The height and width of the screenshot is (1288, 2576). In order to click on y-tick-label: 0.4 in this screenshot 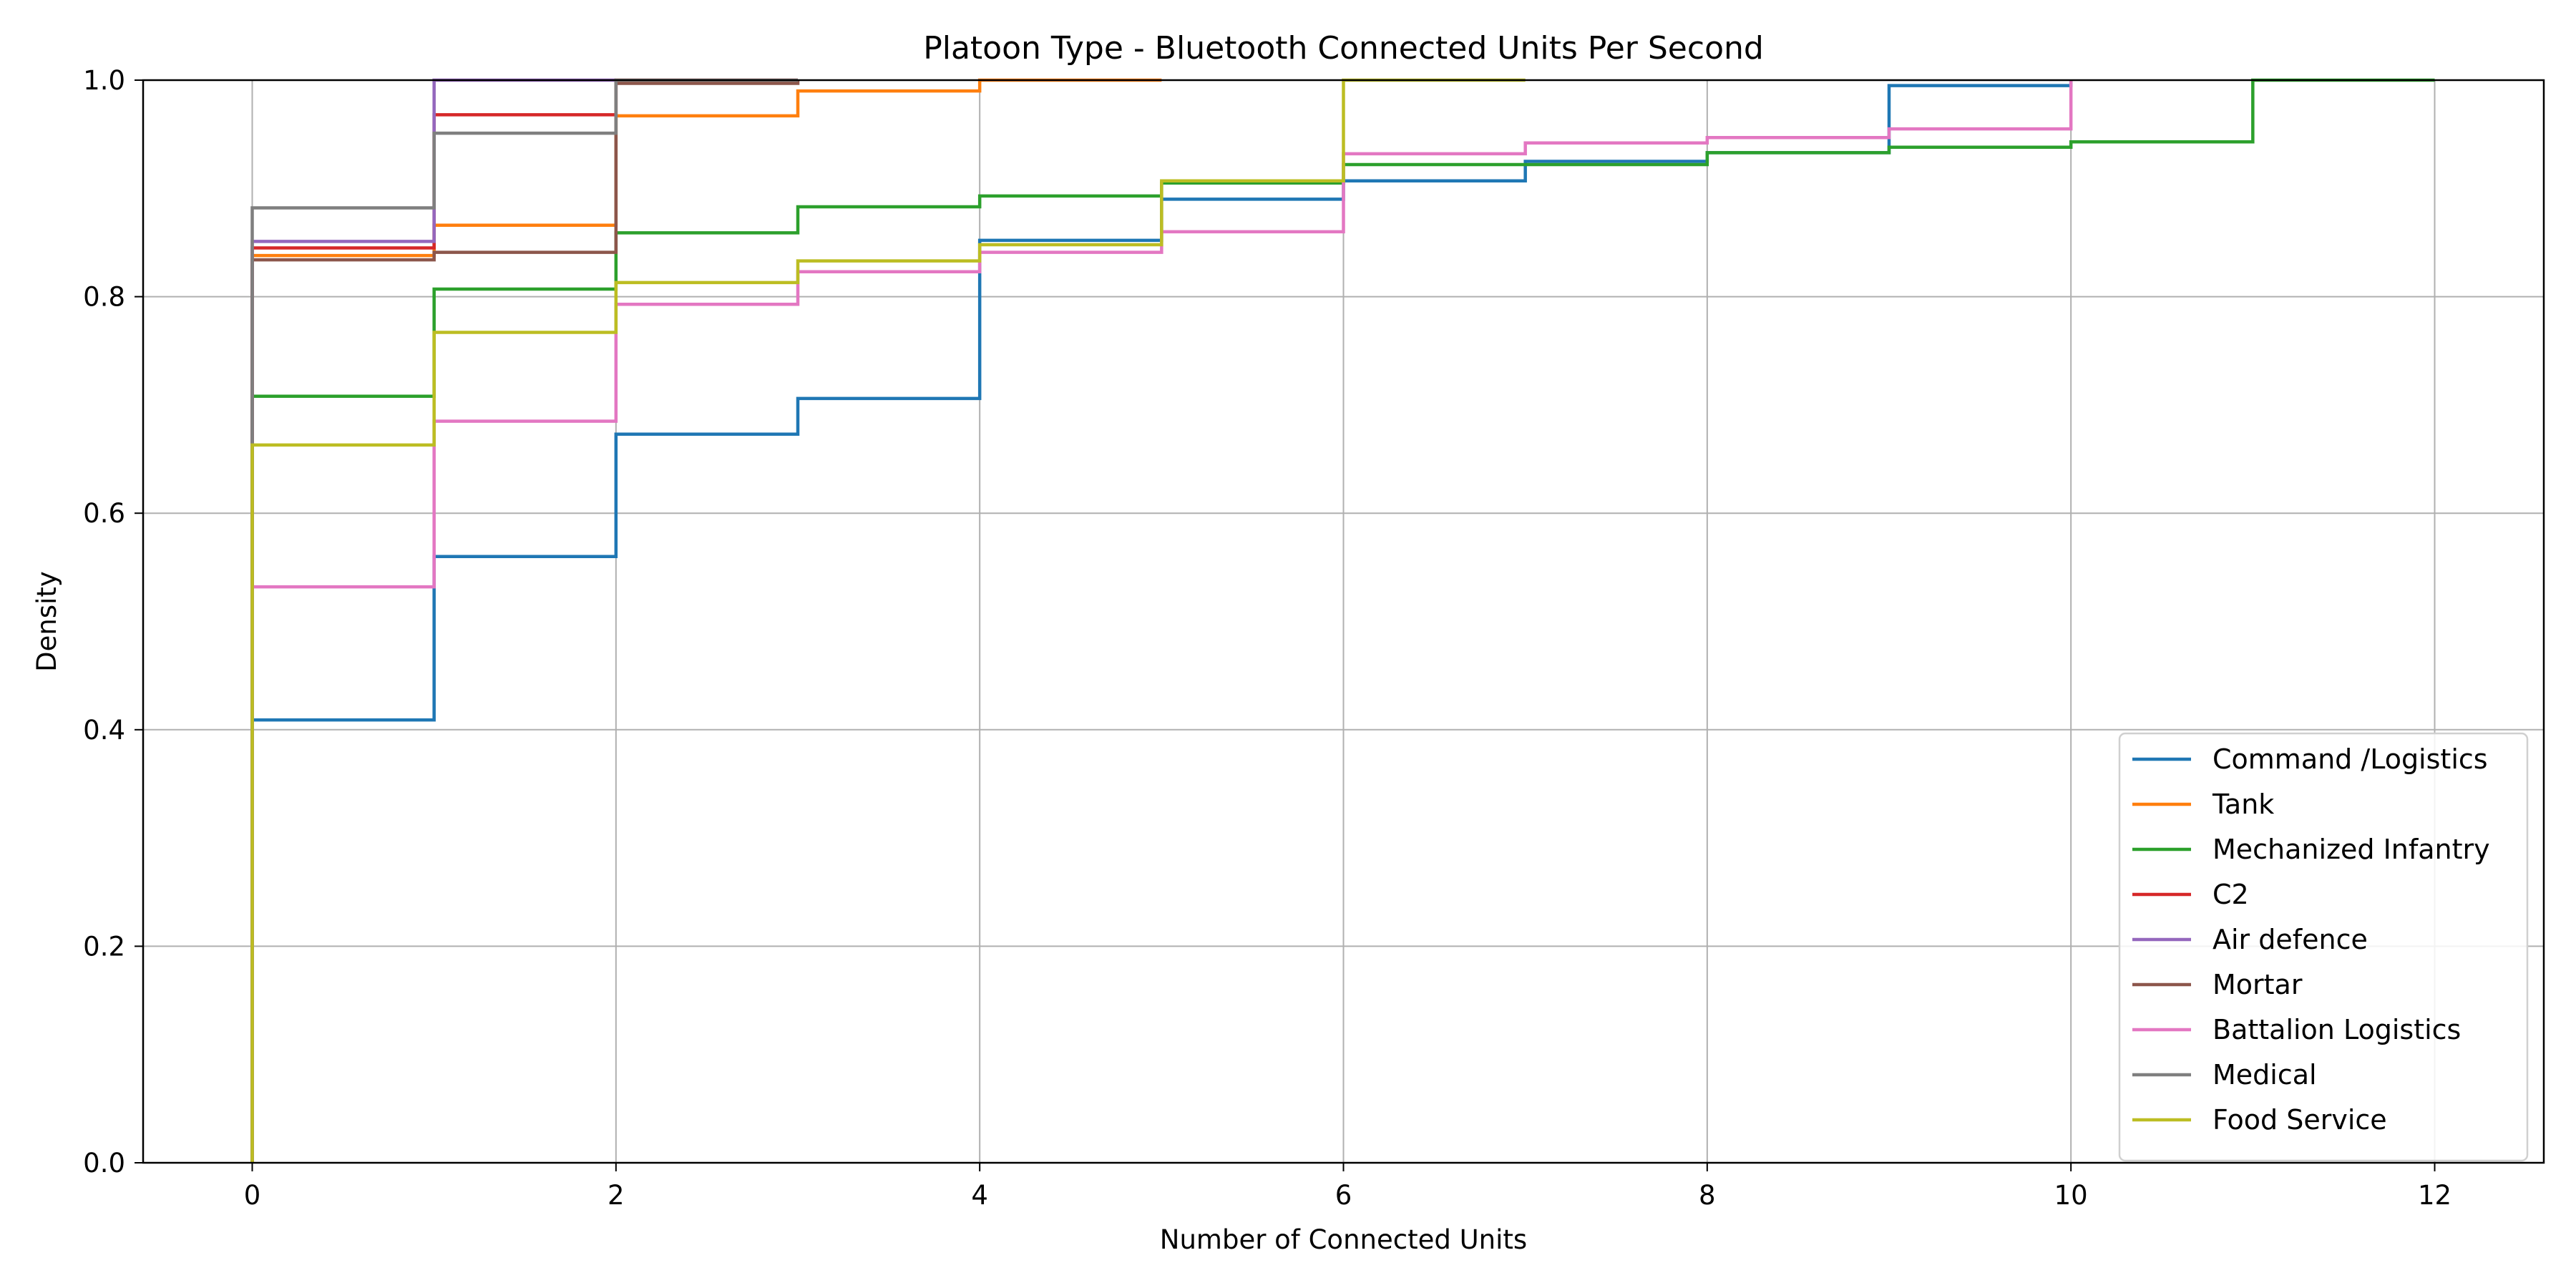, I will do `click(104, 730)`.